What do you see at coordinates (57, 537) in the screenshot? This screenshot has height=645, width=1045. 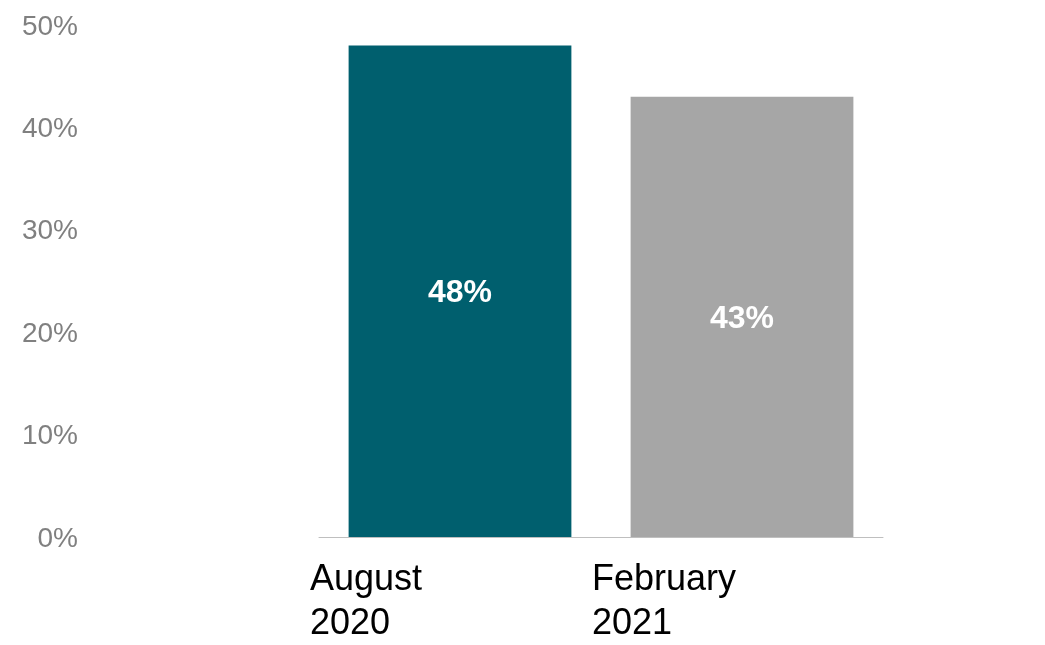 I see `y-tick-label: 0%` at bounding box center [57, 537].